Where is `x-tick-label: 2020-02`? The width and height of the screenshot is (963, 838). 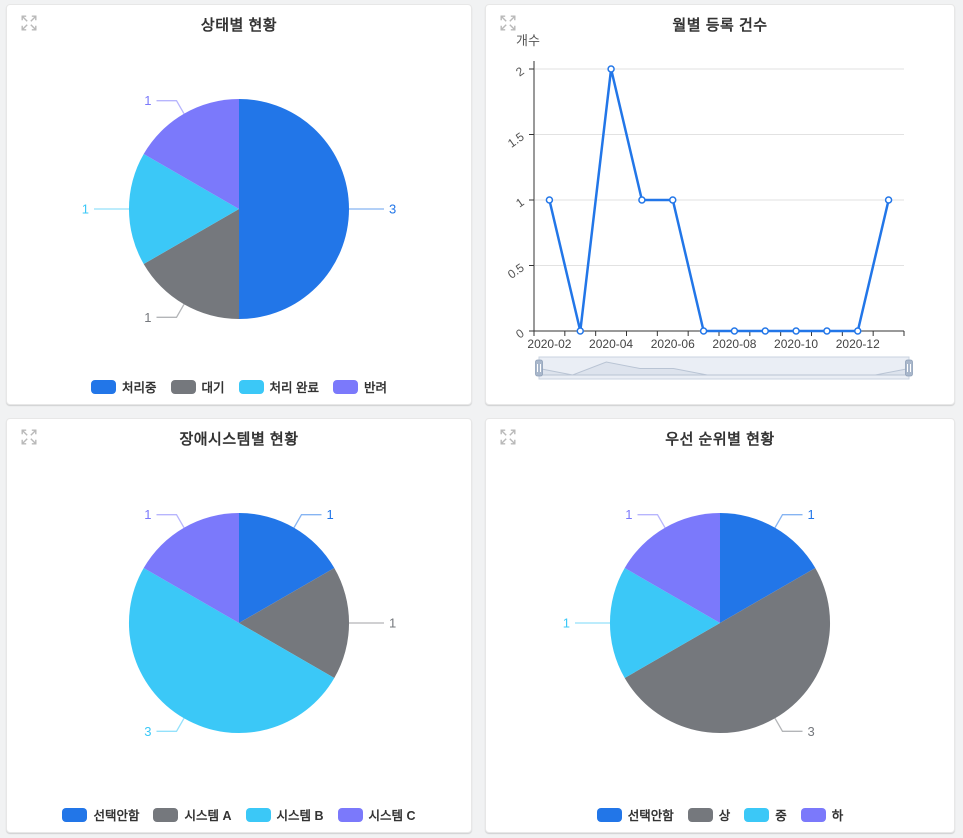 x-tick-label: 2020-02 is located at coordinates (549, 344).